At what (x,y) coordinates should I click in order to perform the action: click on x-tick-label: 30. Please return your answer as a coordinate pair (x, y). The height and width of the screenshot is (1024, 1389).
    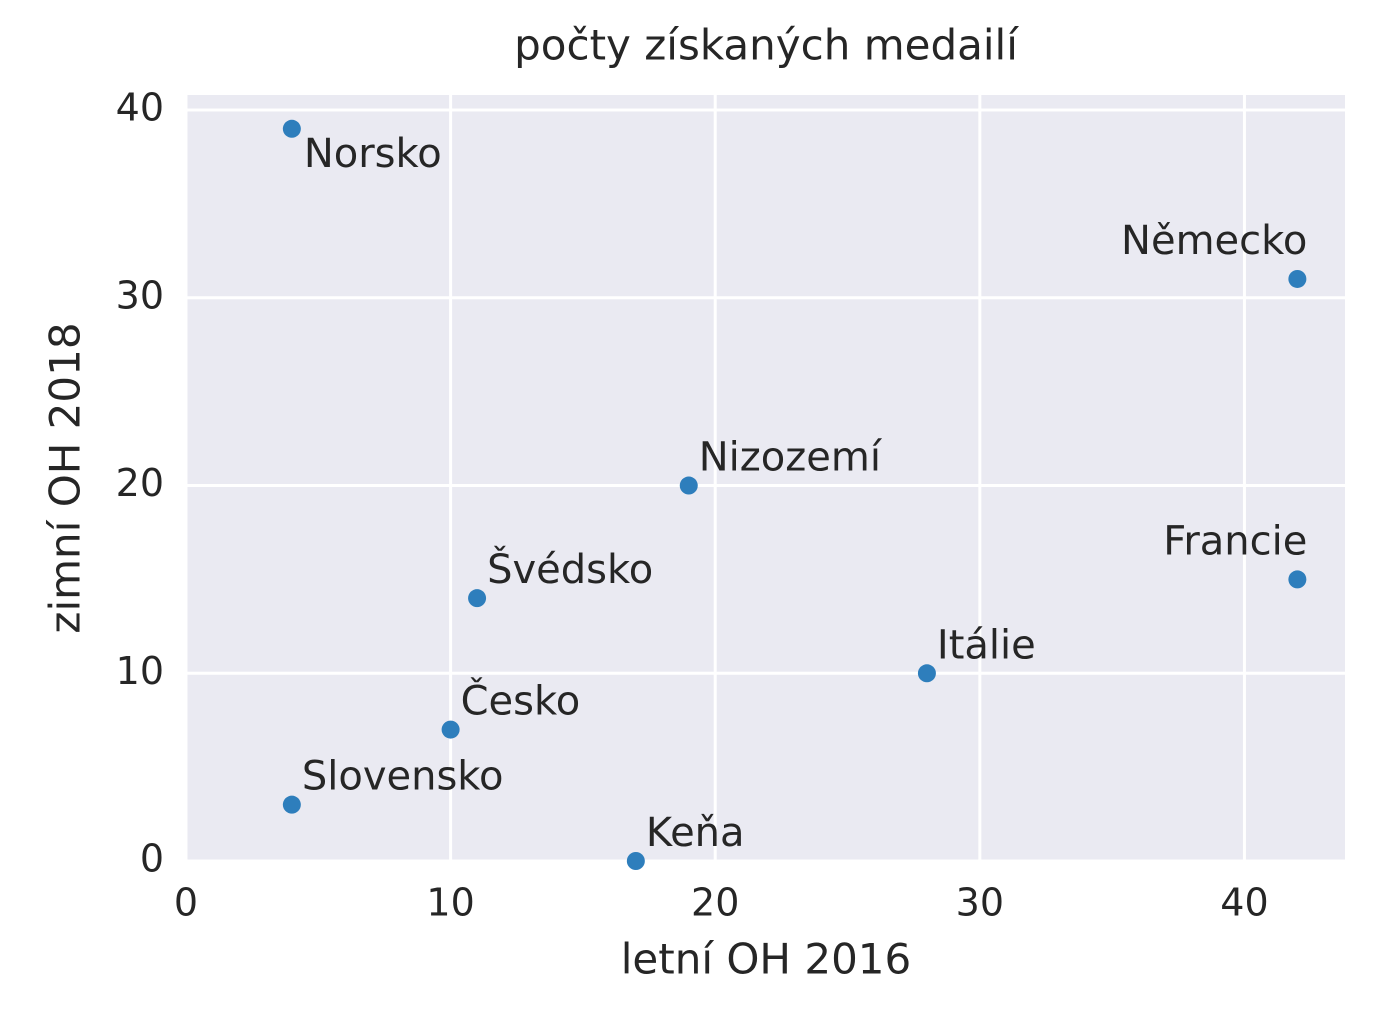
    Looking at the image, I should click on (980, 903).